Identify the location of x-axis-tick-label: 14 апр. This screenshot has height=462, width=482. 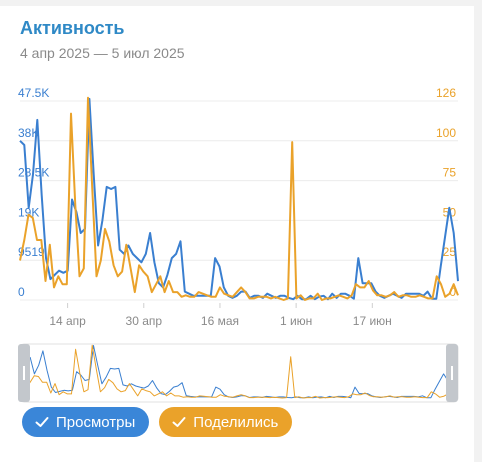
(67, 321).